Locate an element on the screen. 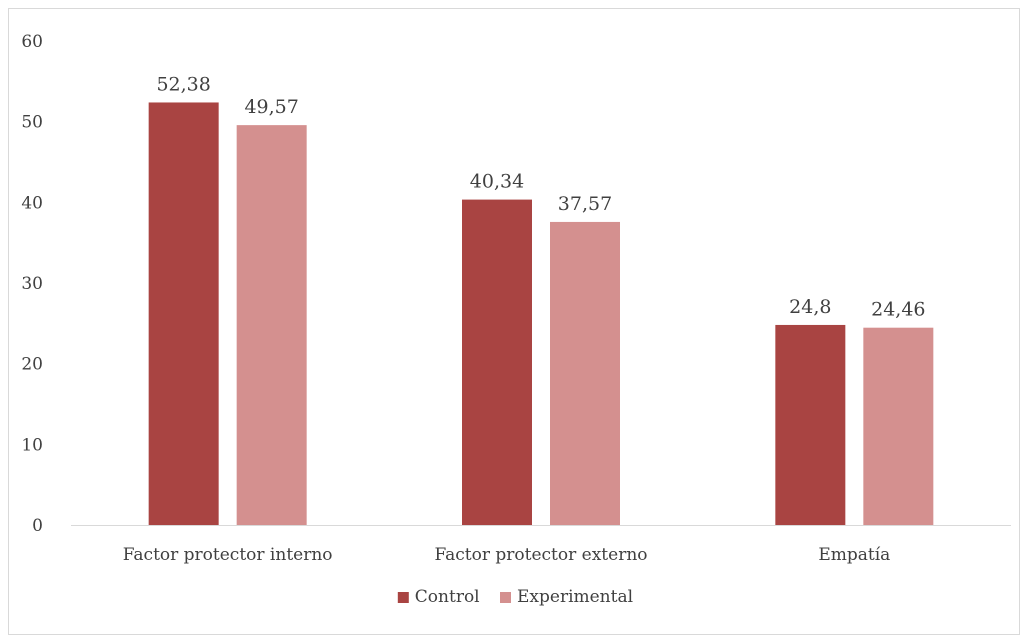 This screenshot has height=643, width=1029. legend-swatch-experimental is located at coordinates (505, 597).